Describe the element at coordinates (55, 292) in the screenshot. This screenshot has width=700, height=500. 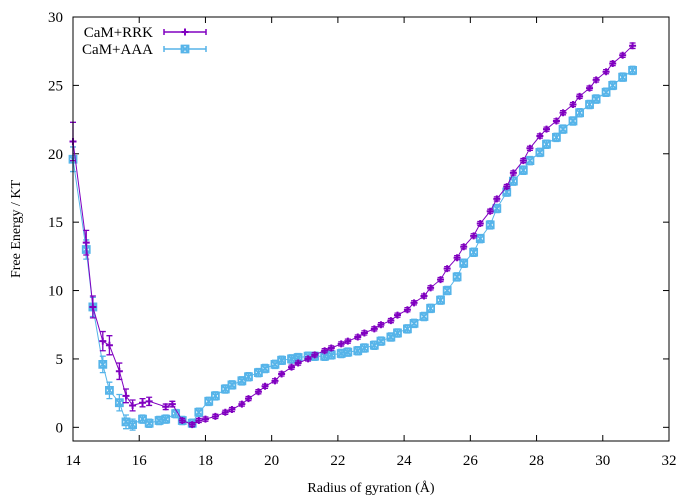
I see `y-tick-label: 10` at that location.